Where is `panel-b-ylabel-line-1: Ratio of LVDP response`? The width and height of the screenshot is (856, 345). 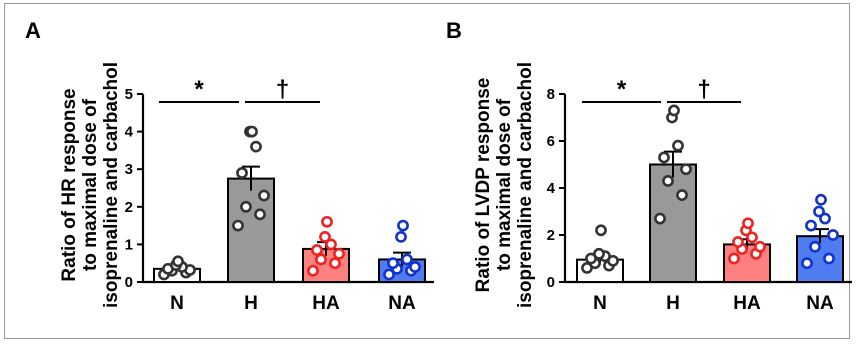 panel-b-ylabel-line-1: Ratio of LVDP response is located at coordinates (483, 185).